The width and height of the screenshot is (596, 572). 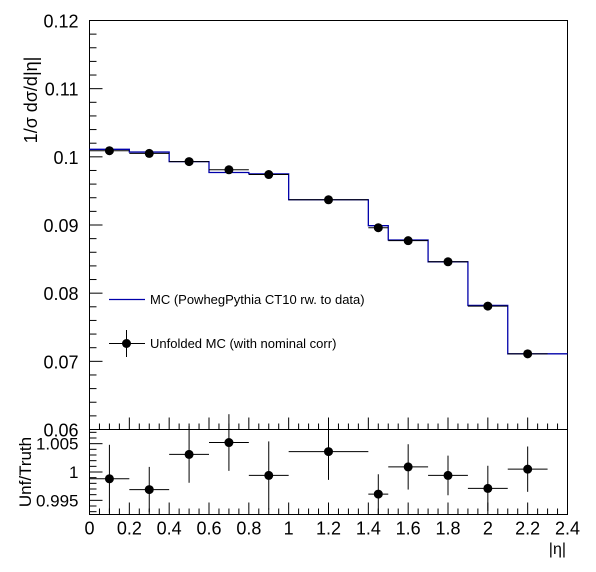 What do you see at coordinates (60, 431) in the screenshot?
I see `main-y-tick-label: 0.06` at bounding box center [60, 431].